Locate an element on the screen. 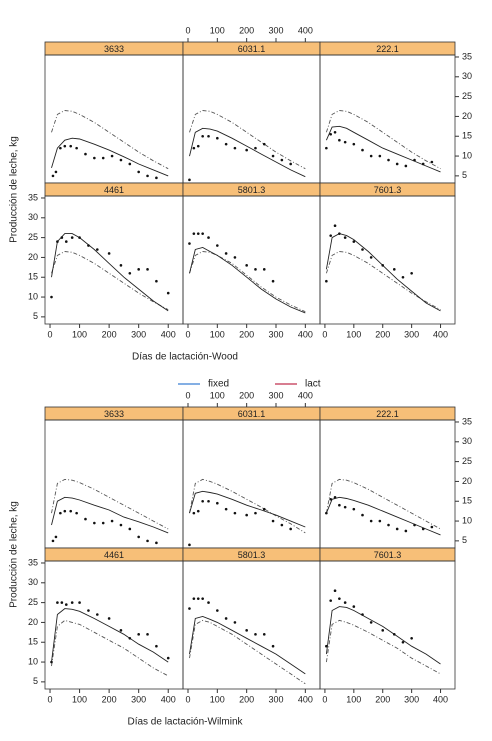 The height and width of the screenshot is (741, 492). y-axis-label: Producción de leche, kg is located at coordinates (14, 189).